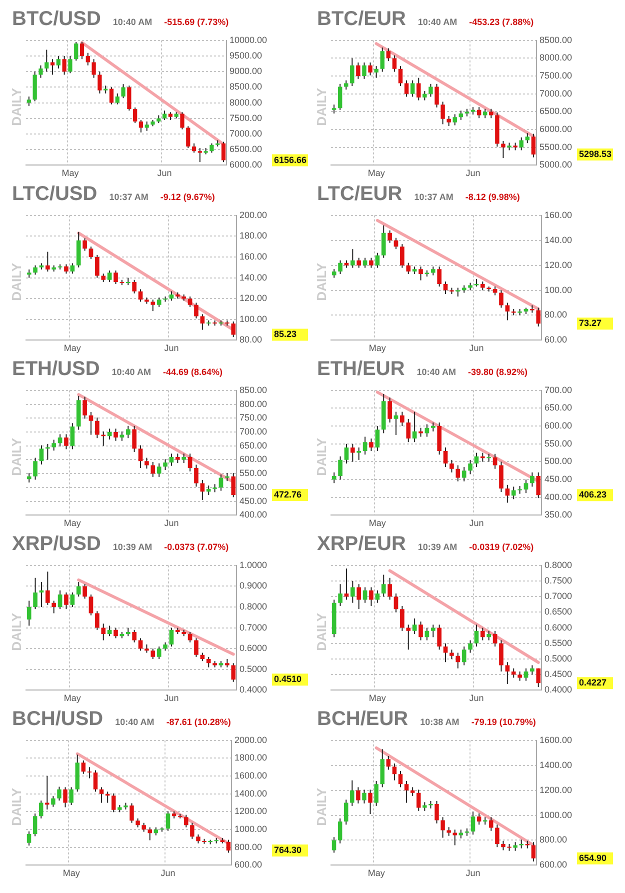 The image size is (625, 893). What do you see at coordinates (132, 547) in the screenshot?
I see `text: 10:39 AM` at bounding box center [132, 547].